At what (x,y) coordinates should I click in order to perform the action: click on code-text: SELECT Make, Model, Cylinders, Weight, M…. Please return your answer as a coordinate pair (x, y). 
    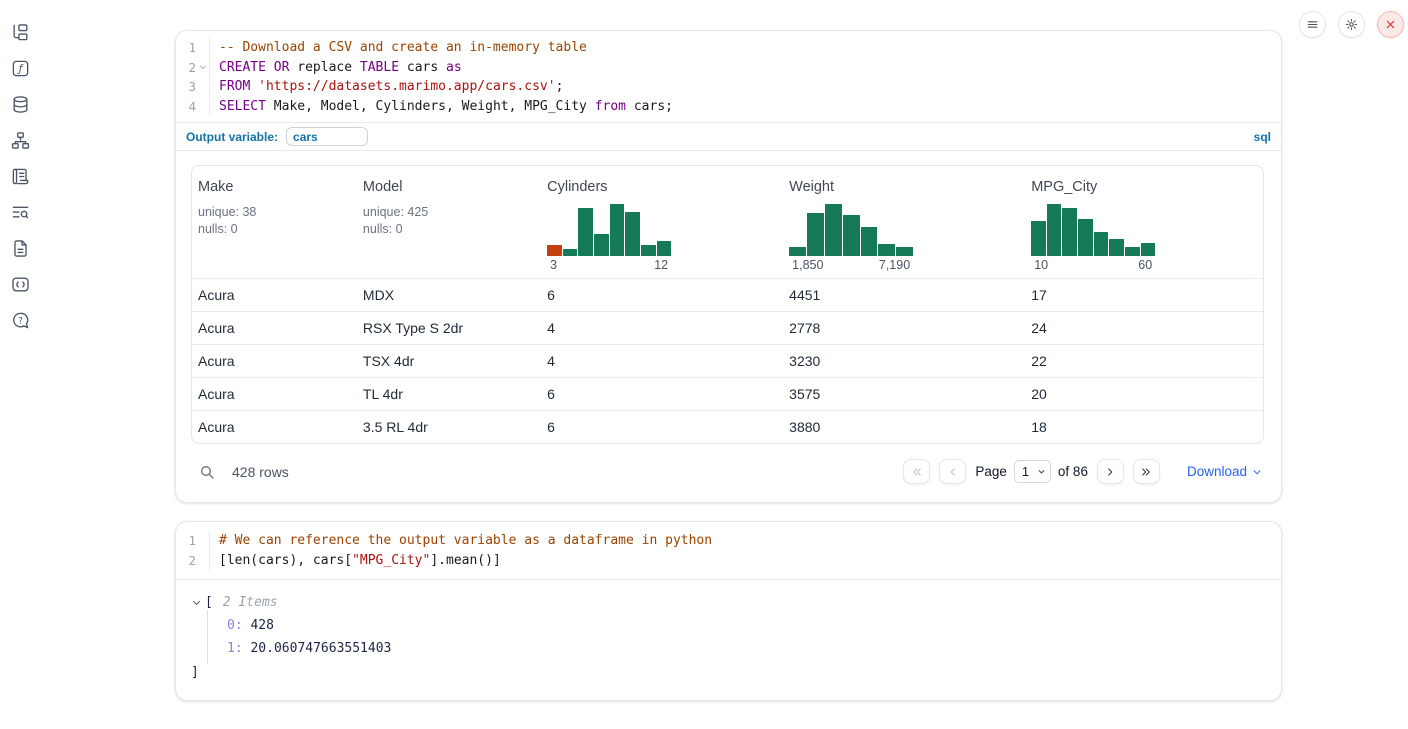
    Looking at the image, I should click on (446, 106).